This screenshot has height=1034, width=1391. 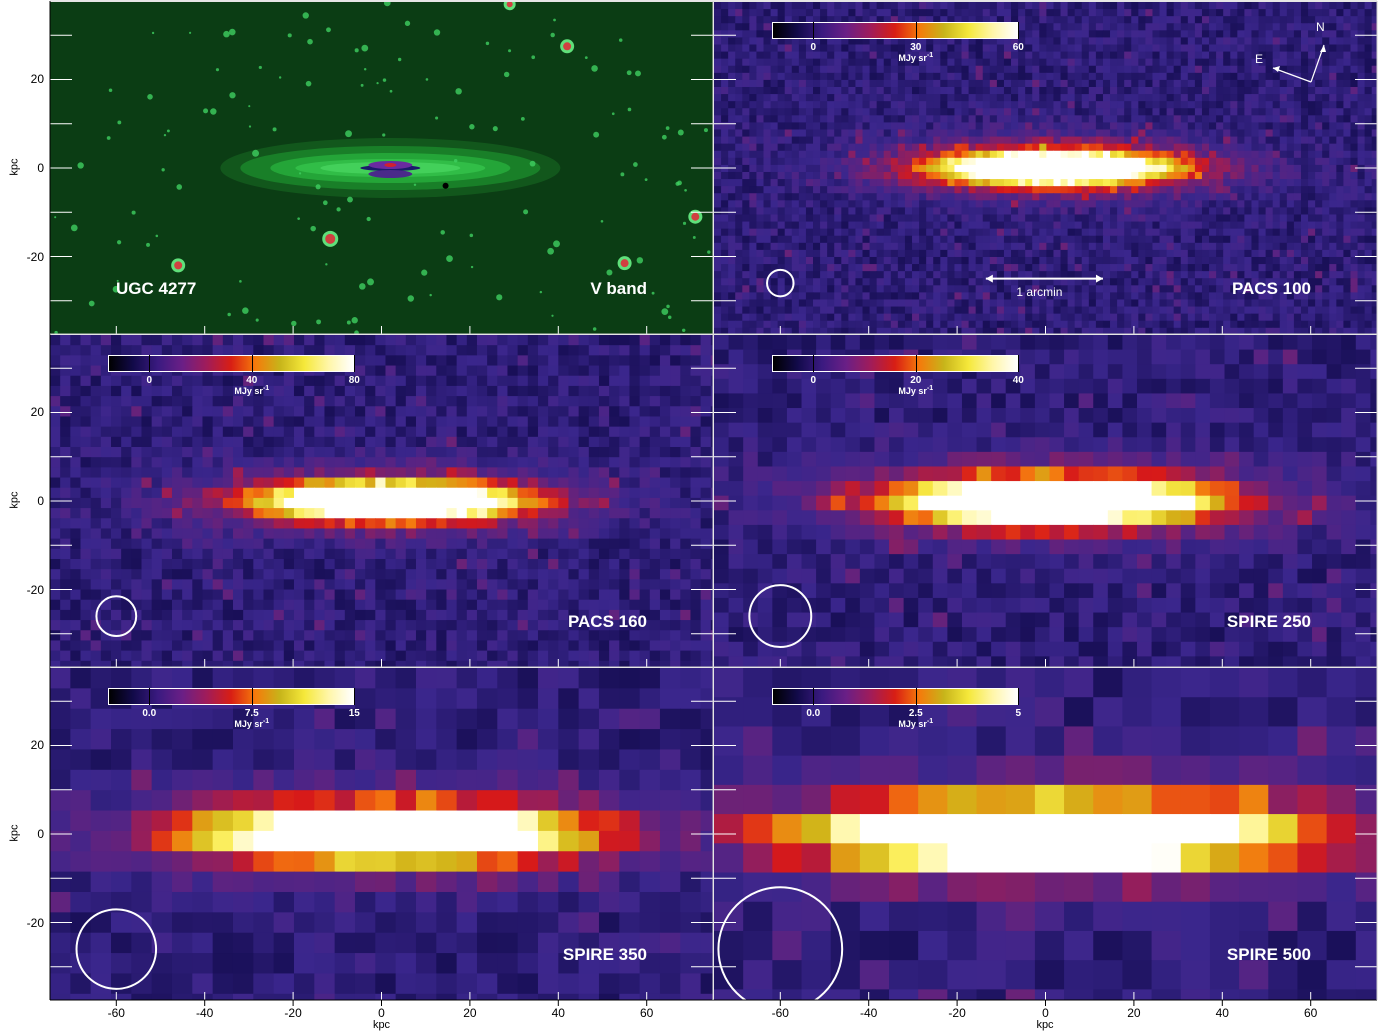 What do you see at coordinates (898, 44) in the screenshot?
I see `colorbar: 0 30 60 MJy sr-1` at bounding box center [898, 44].